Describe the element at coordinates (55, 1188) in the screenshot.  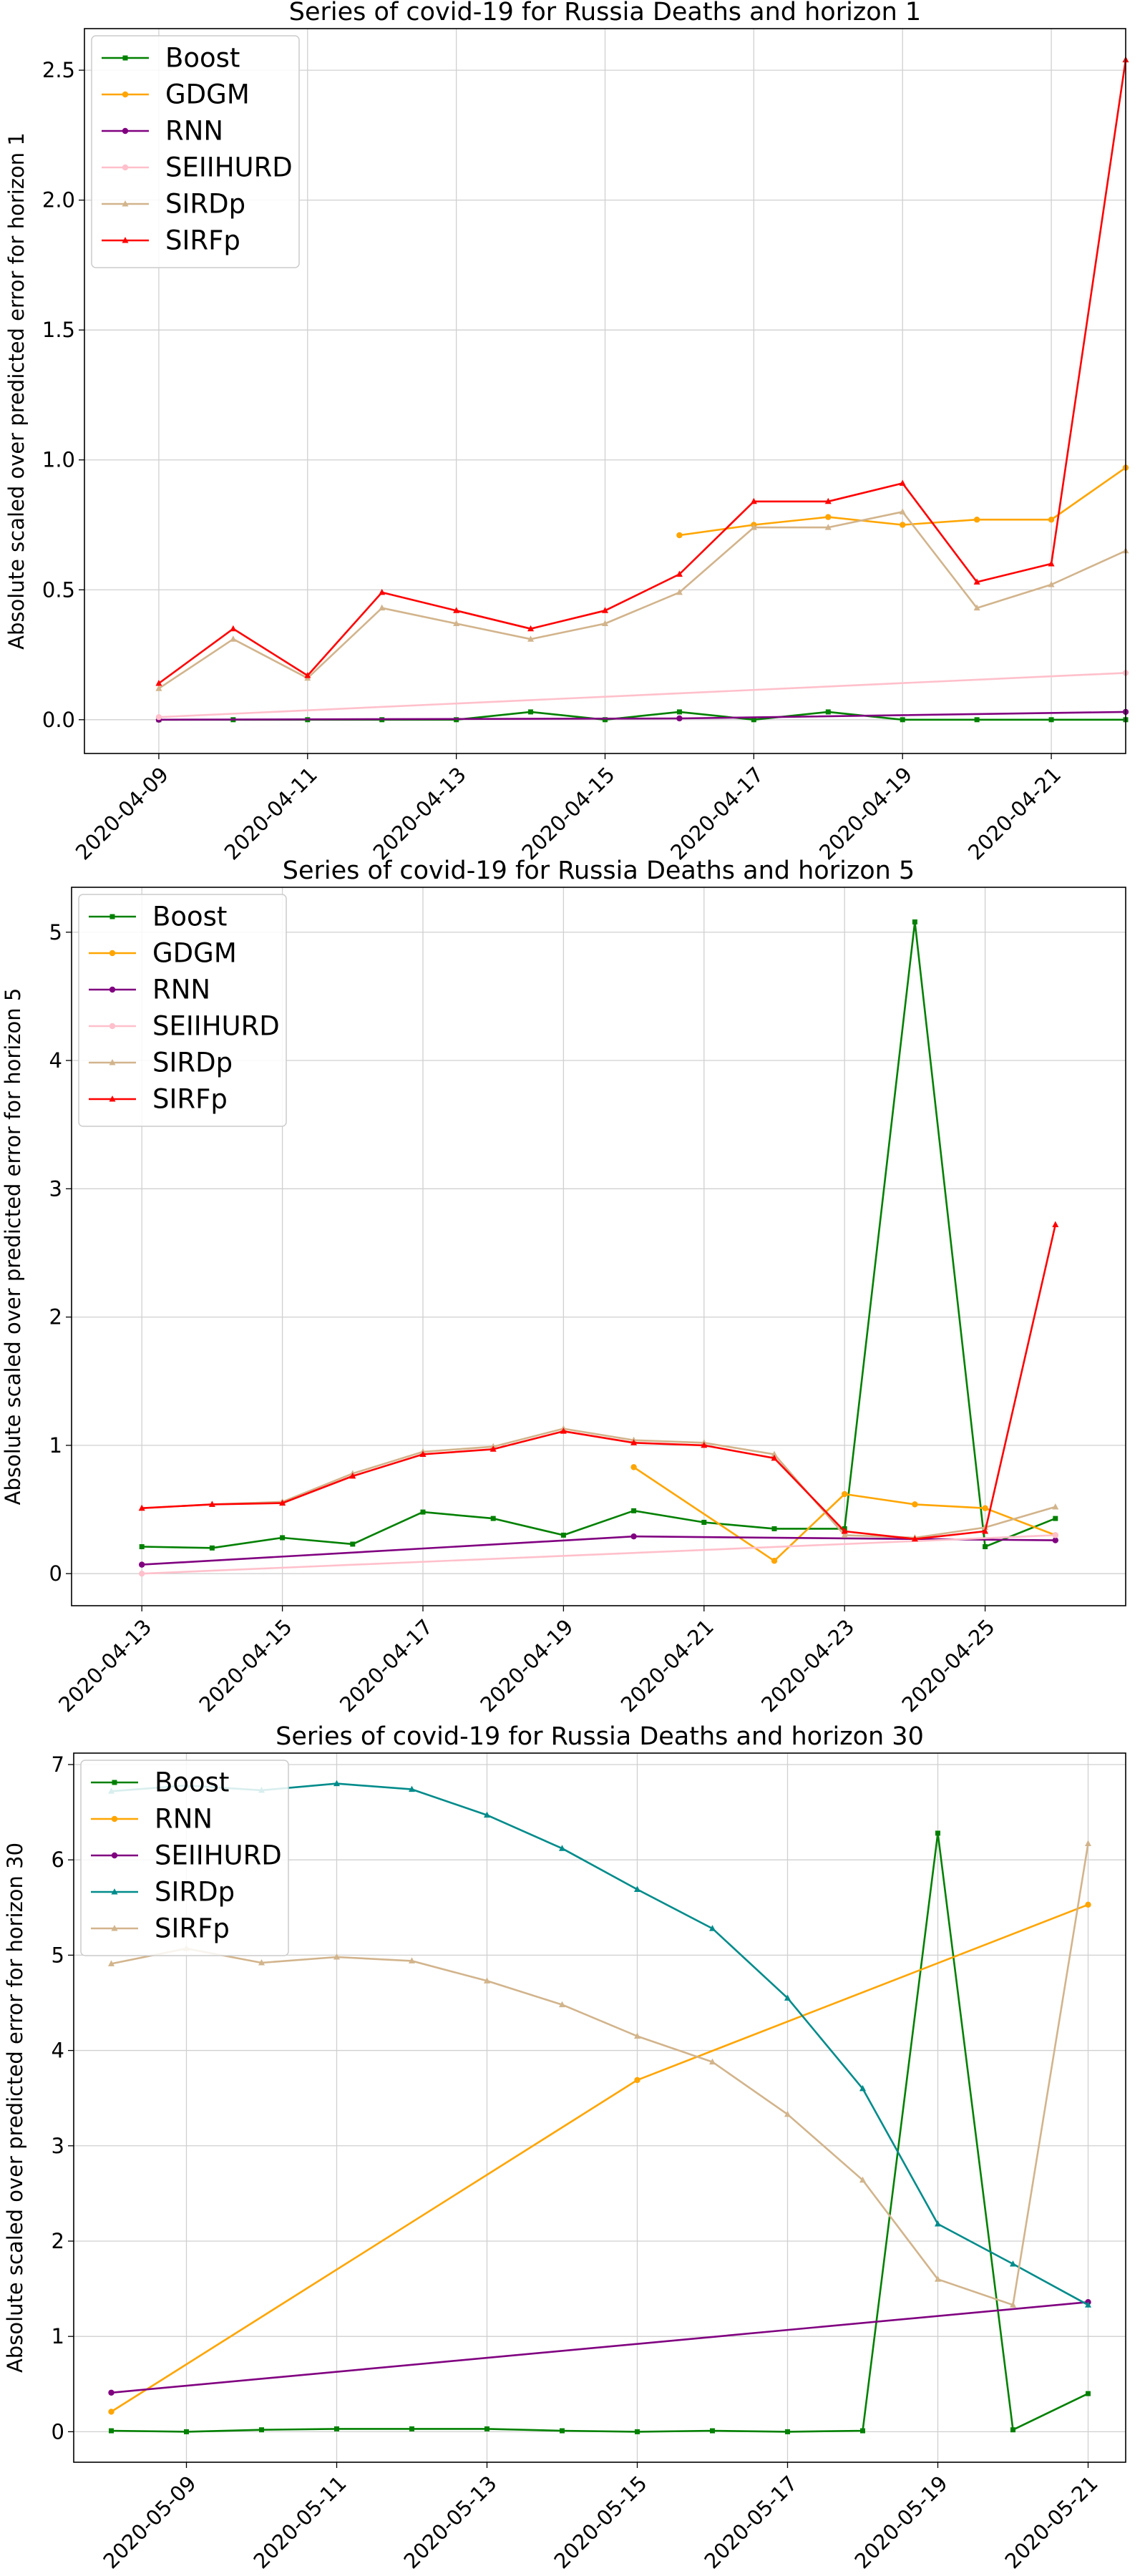
I see `y-tick-label: 3` at that location.